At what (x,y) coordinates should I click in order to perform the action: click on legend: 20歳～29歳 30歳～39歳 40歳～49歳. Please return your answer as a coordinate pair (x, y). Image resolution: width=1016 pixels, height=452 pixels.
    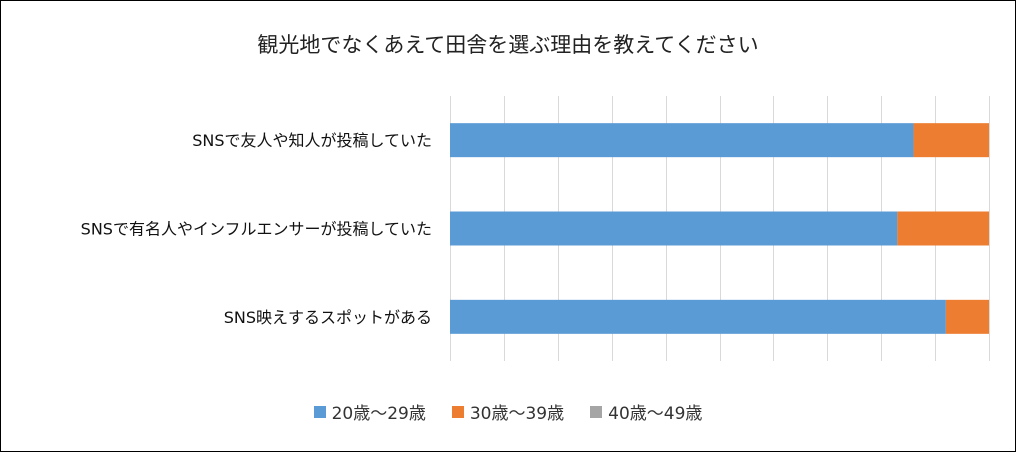
    Looking at the image, I should click on (508, 411).